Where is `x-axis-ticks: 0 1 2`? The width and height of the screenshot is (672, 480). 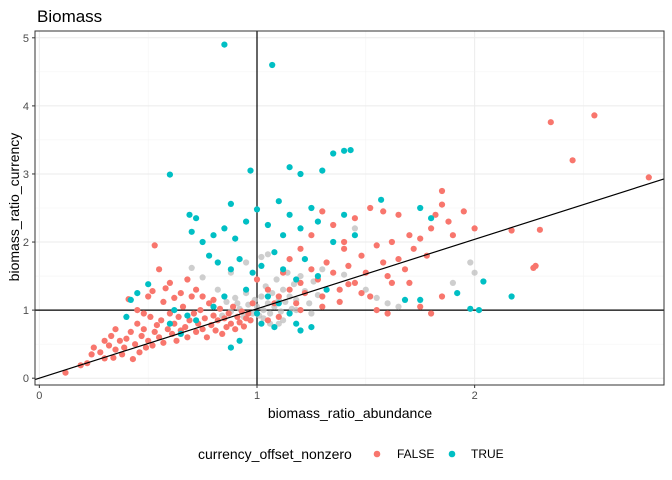 x-axis-ticks: 0 1 2 is located at coordinates (257, 393).